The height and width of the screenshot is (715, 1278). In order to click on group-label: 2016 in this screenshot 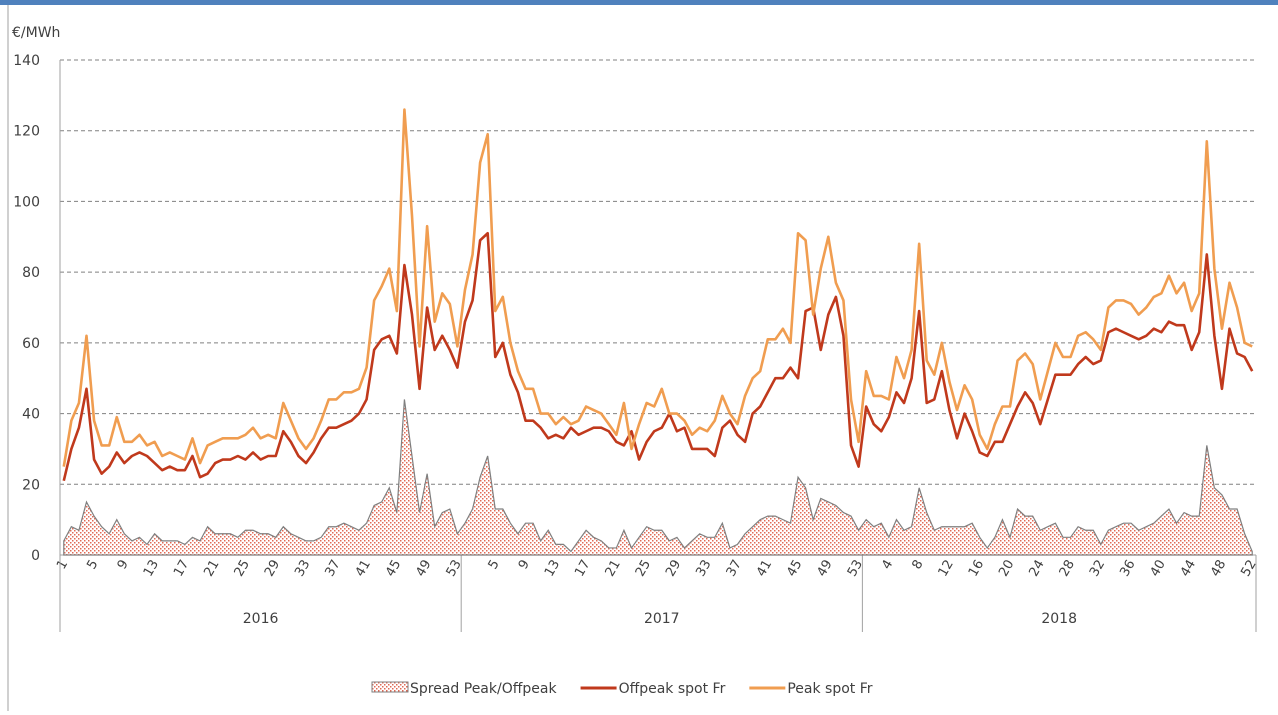, I will do `click(261, 619)`.